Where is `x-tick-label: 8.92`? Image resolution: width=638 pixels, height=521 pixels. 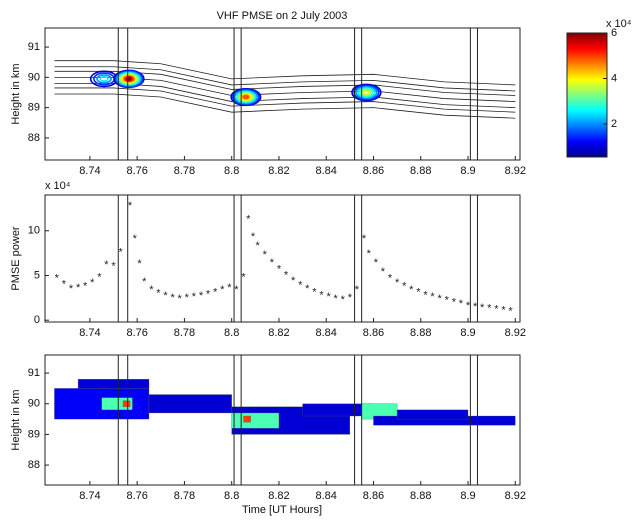 x-tick-label: 8.92 is located at coordinates (515, 333).